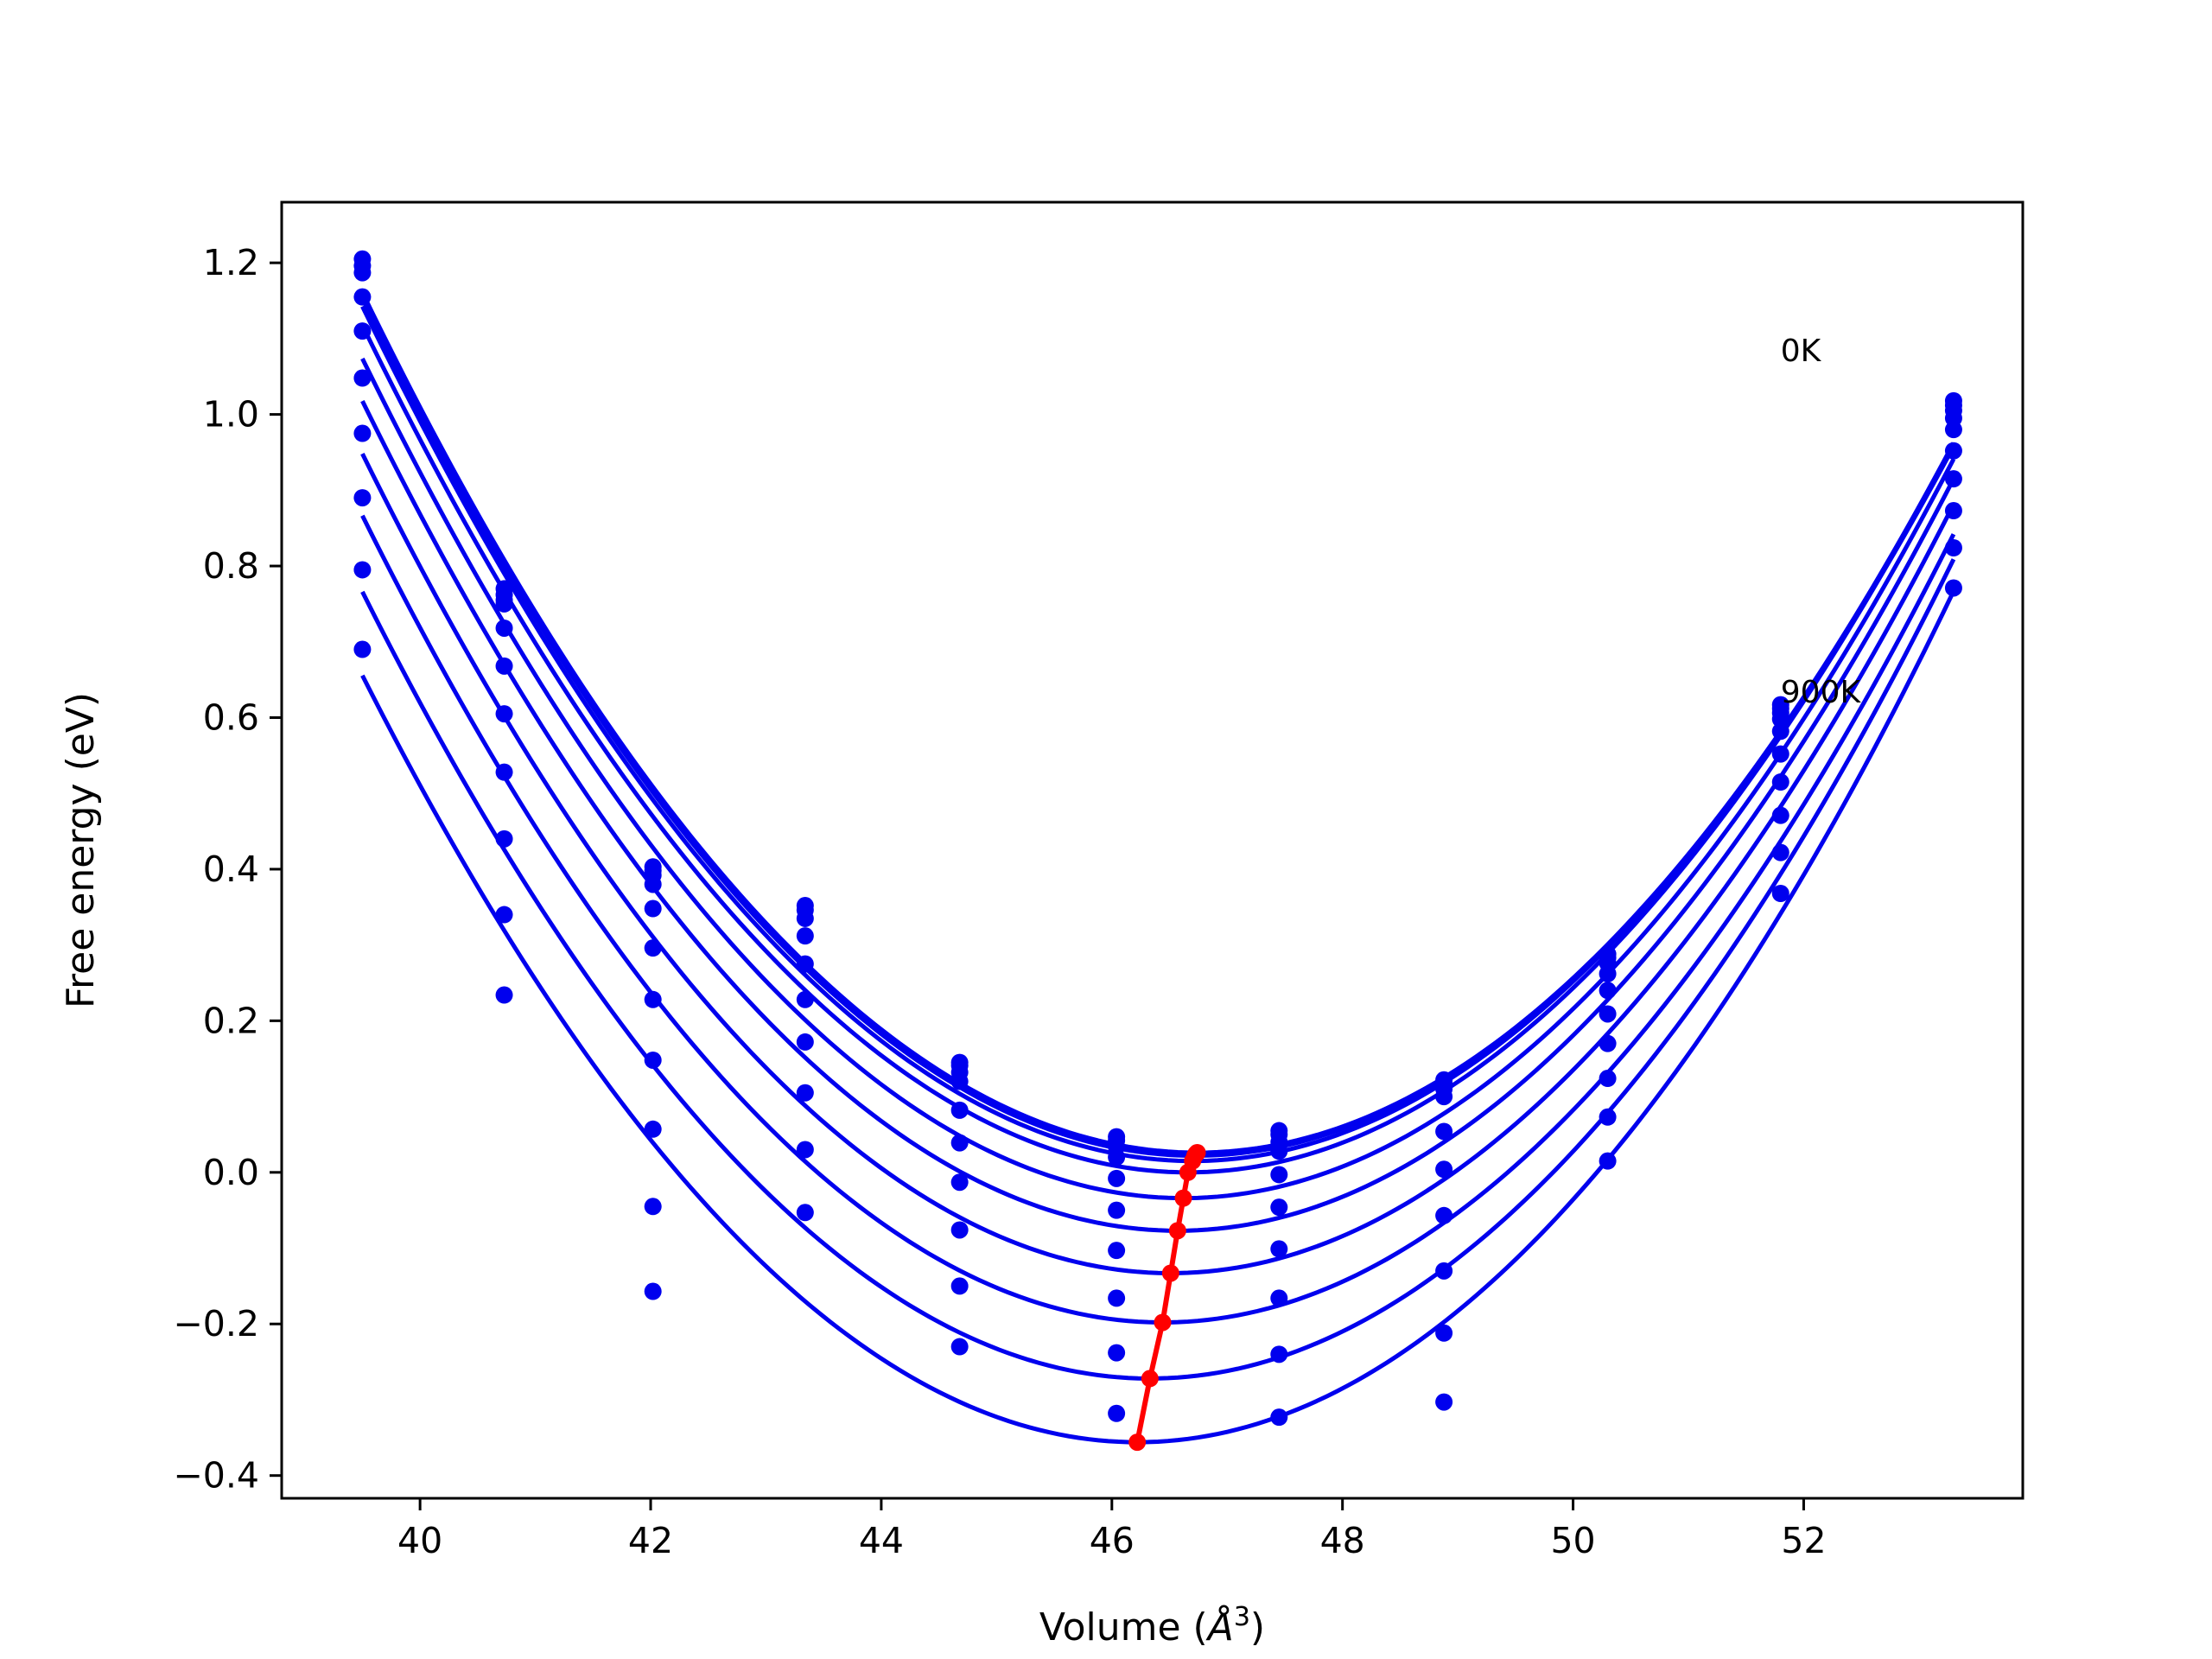 The height and width of the screenshot is (1659, 2212). What do you see at coordinates (1152, 1626) in the screenshot?
I see `x-axis-label: Volume (Å3)` at bounding box center [1152, 1626].